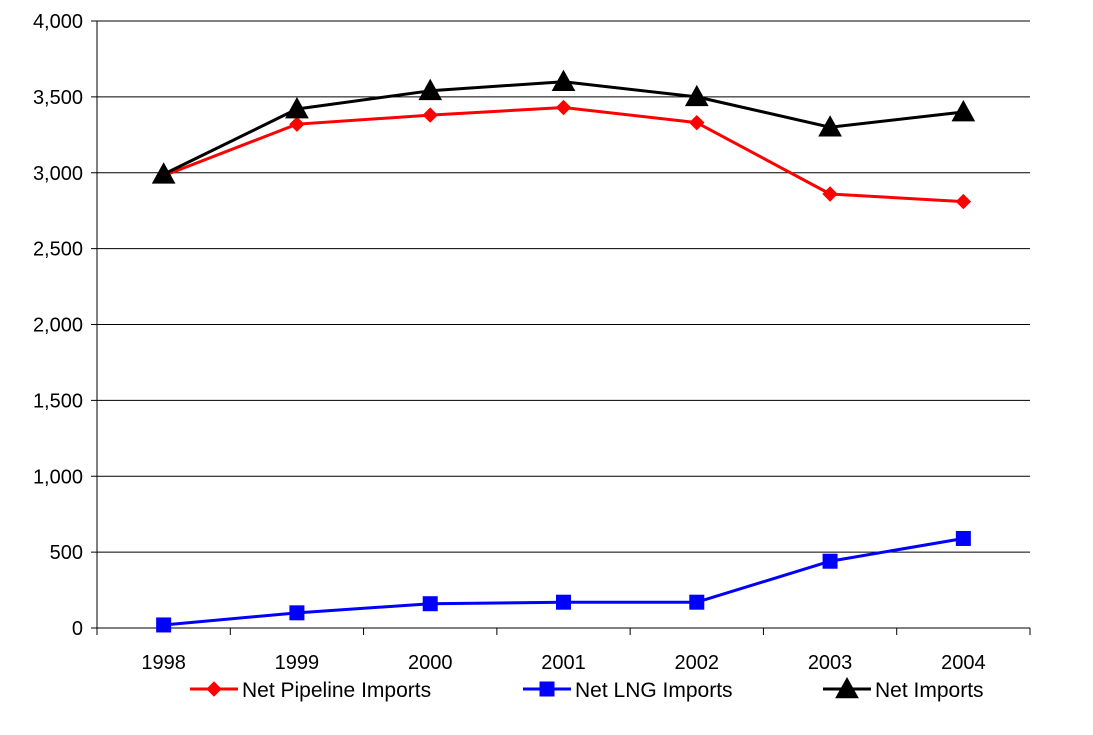 This screenshot has height=735, width=1093. What do you see at coordinates (58, 326) in the screenshot?
I see `y-tick-label: 2,000` at bounding box center [58, 326].